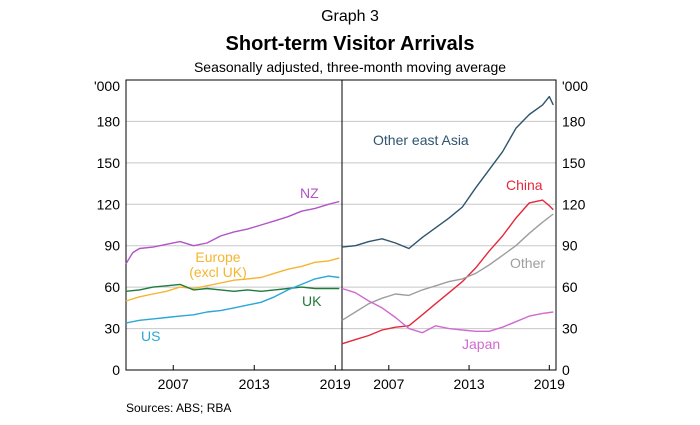  Describe the element at coordinates (112, 329) in the screenshot. I see `y-tick-label-left: 30` at that location.